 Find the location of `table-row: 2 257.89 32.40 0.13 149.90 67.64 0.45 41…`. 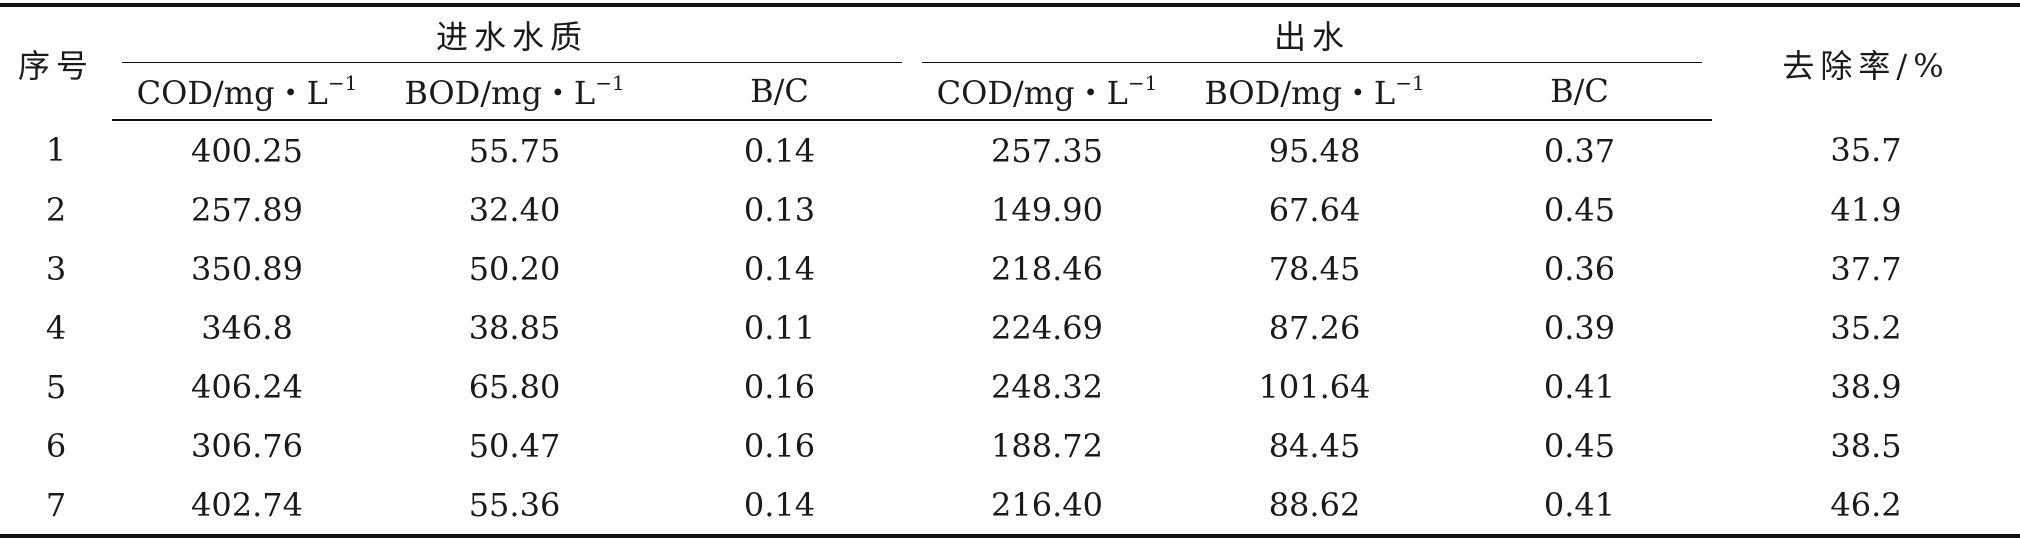

table-row: 2 257.89 32.40 0.13 149.90 67.64 0.45 41… is located at coordinates (1010, 209).